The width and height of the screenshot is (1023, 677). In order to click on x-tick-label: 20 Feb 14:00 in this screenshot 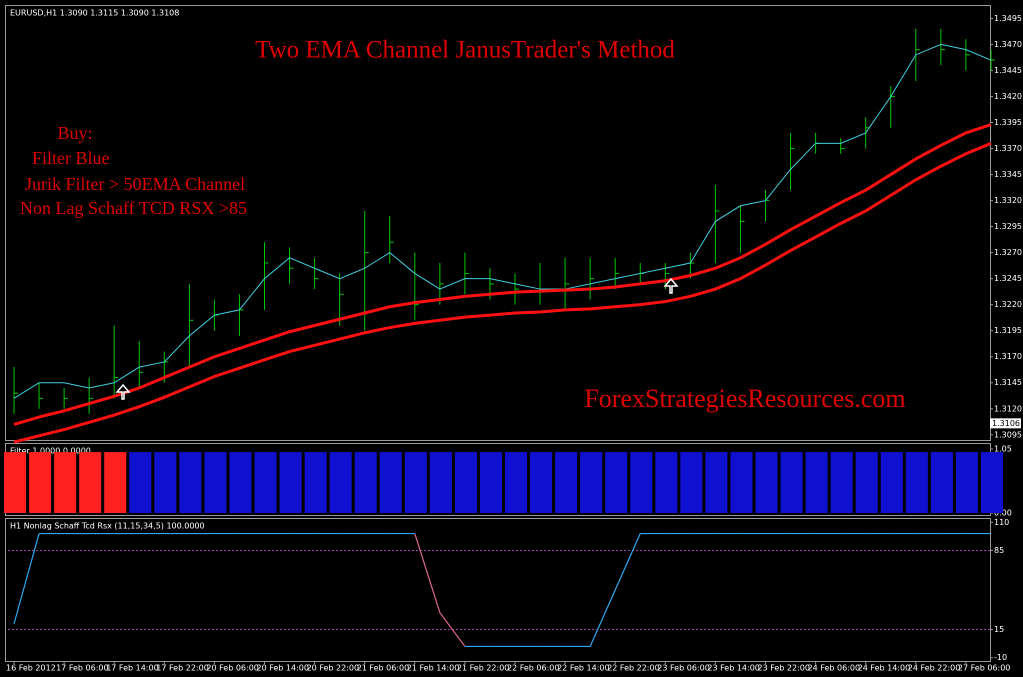, I will do `click(283, 668)`.